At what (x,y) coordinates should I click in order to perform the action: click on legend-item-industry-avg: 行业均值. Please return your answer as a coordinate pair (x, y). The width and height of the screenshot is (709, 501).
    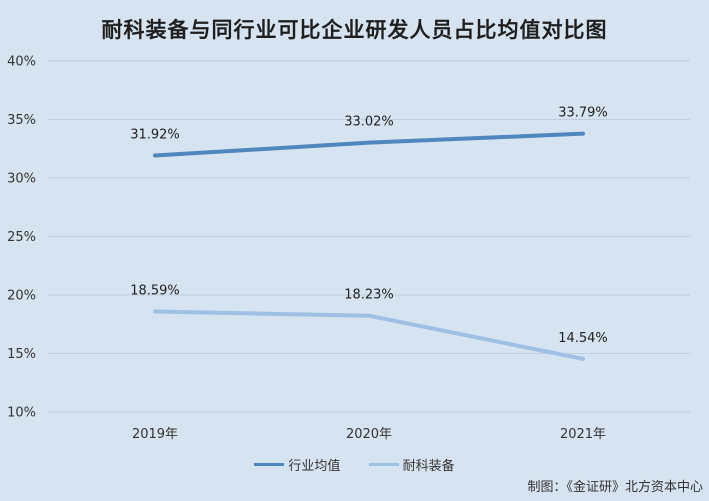
    Looking at the image, I should click on (297, 464).